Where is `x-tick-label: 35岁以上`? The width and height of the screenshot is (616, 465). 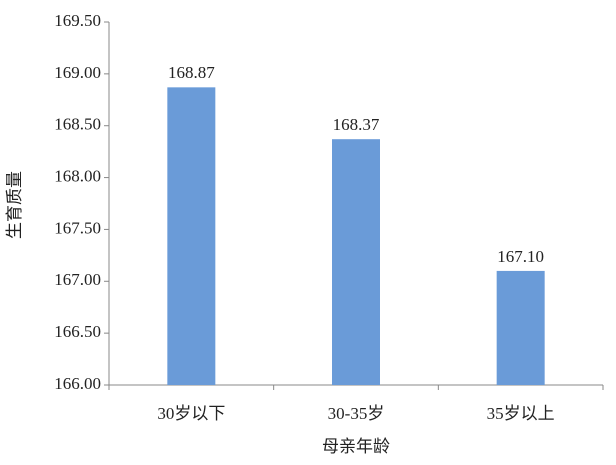
x-tick-label: 35岁以上 is located at coordinates (521, 413).